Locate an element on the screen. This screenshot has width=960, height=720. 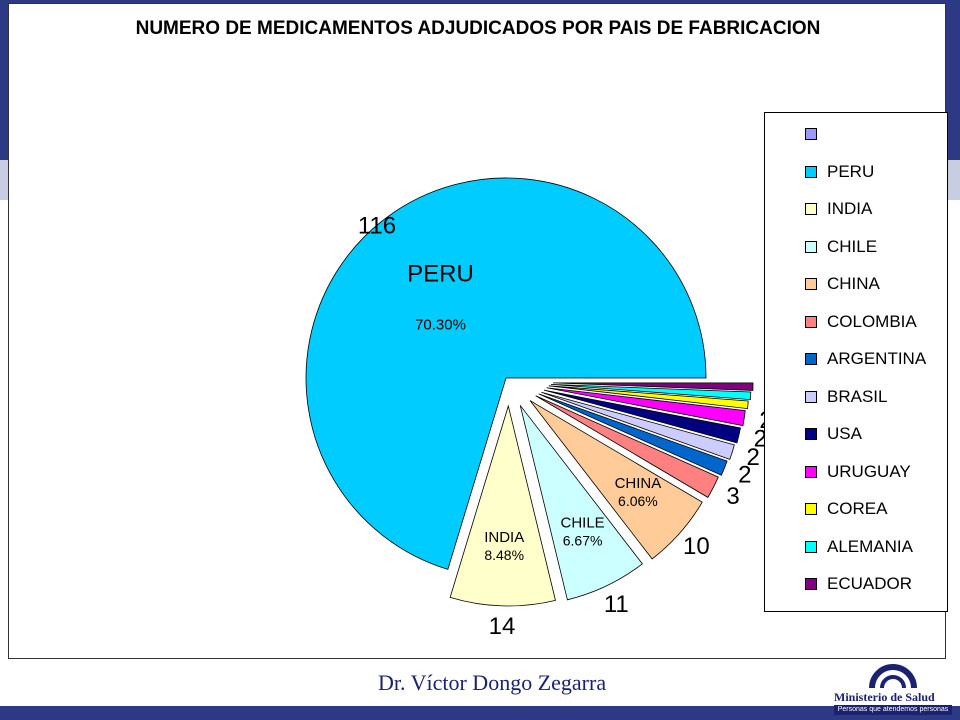
legend-item-china: CHINA is located at coordinates (842, 284).